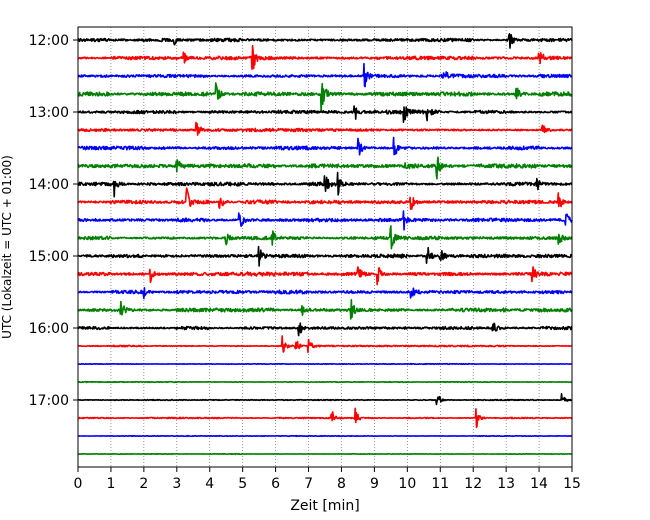  I want to click on x-tick-label-11: 11, so click(440, 484).